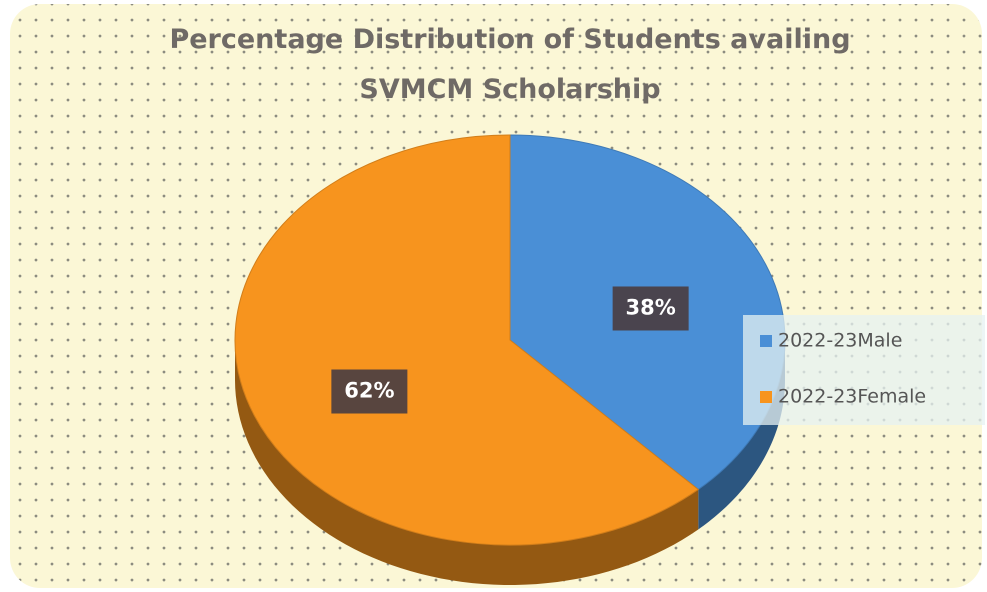 The image size is (987, 592). I want to click on legend: 2022-23Male 2022-23Female, so click(843, 369).